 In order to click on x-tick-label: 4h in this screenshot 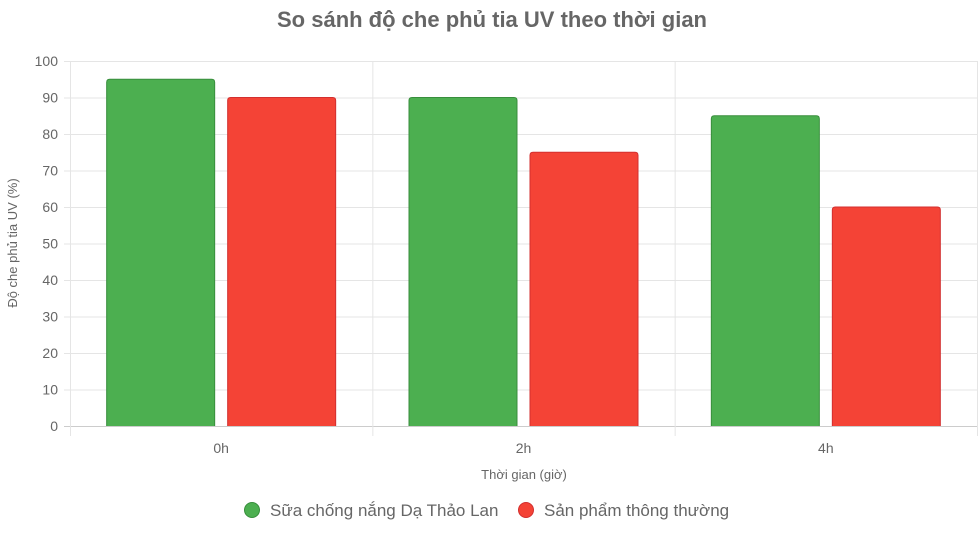, I will do `click(826, 448)`.